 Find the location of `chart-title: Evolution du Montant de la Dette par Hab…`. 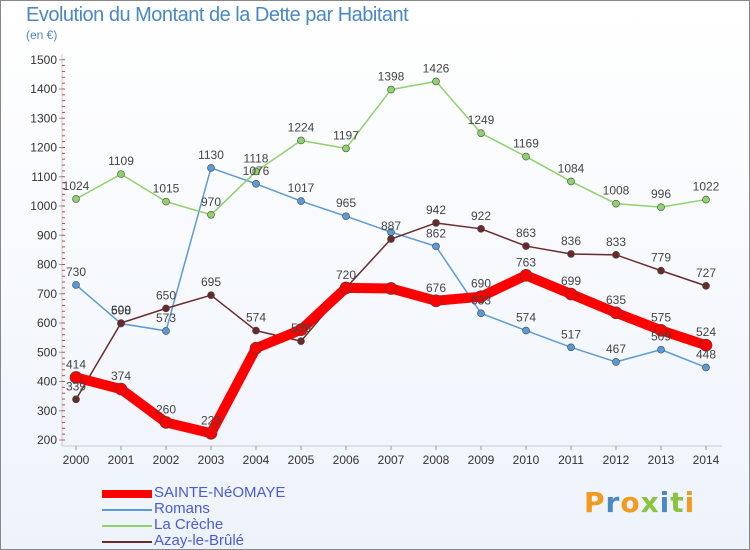

chart-title: Evolution du Montant de la Dette par Hab… is located at coordinates (217, 15).